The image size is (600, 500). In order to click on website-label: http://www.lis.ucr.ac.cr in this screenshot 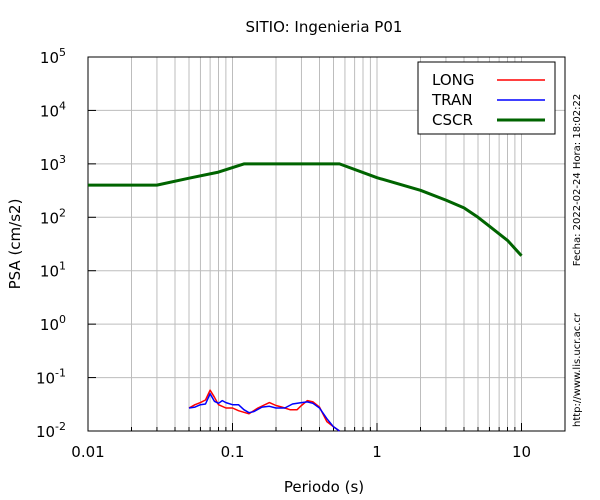, I will do `click(577, 369)`.